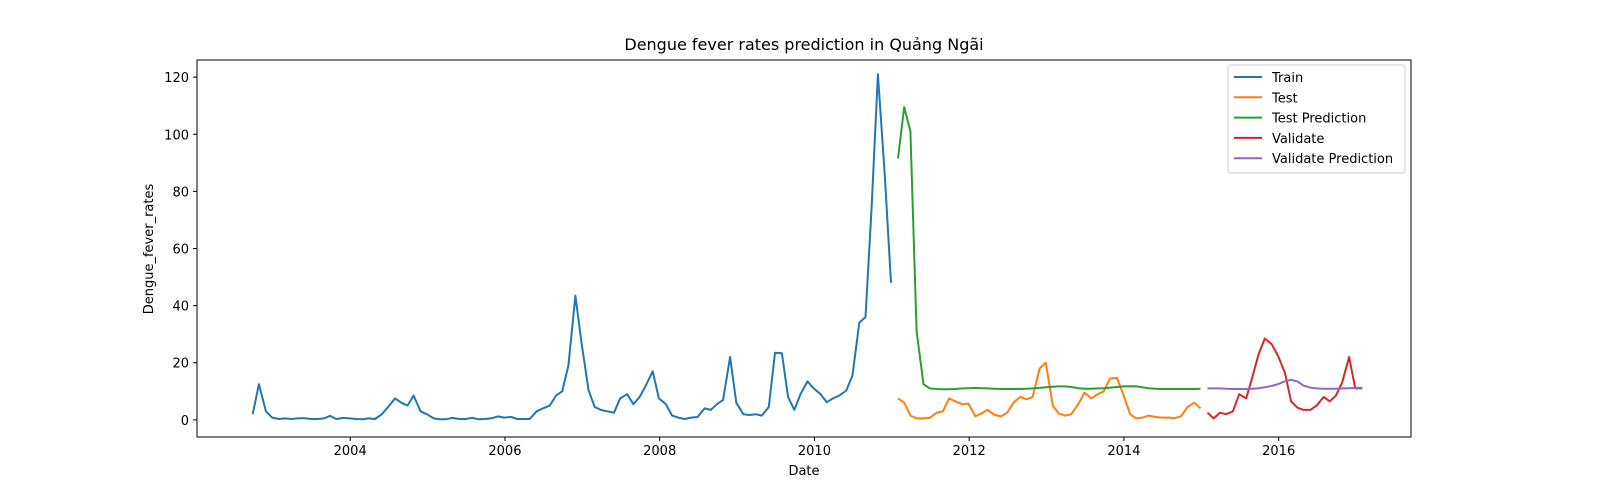 The image size is (1600, 500). Describe the element at coordinates (504, 451) in the screenshot. I see `x-tick-label: 2006` at that location.